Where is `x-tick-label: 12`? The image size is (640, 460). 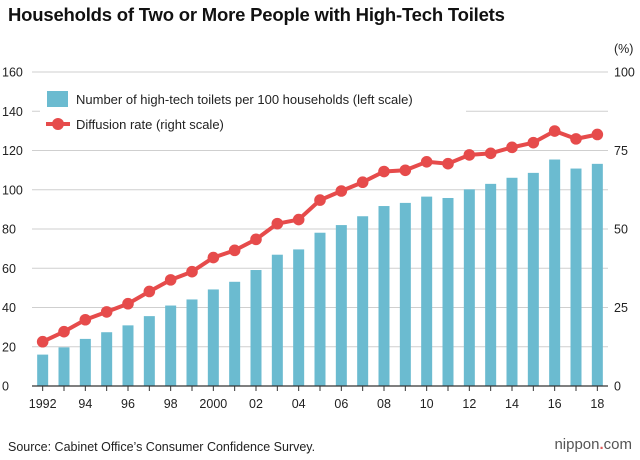
x-tick-label: 12 is located at coordinates (469, 404).